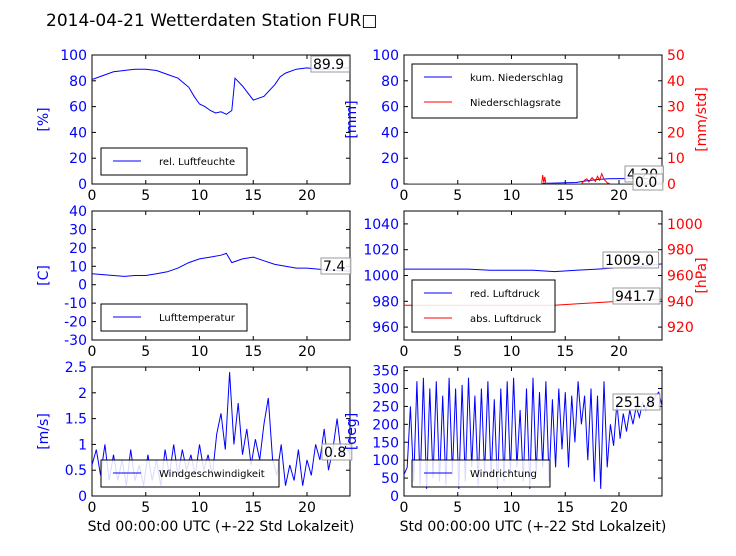 The height and width of the screenshot is (556, 736). I want to click on legend: Windrichtung, so click(481, 473).